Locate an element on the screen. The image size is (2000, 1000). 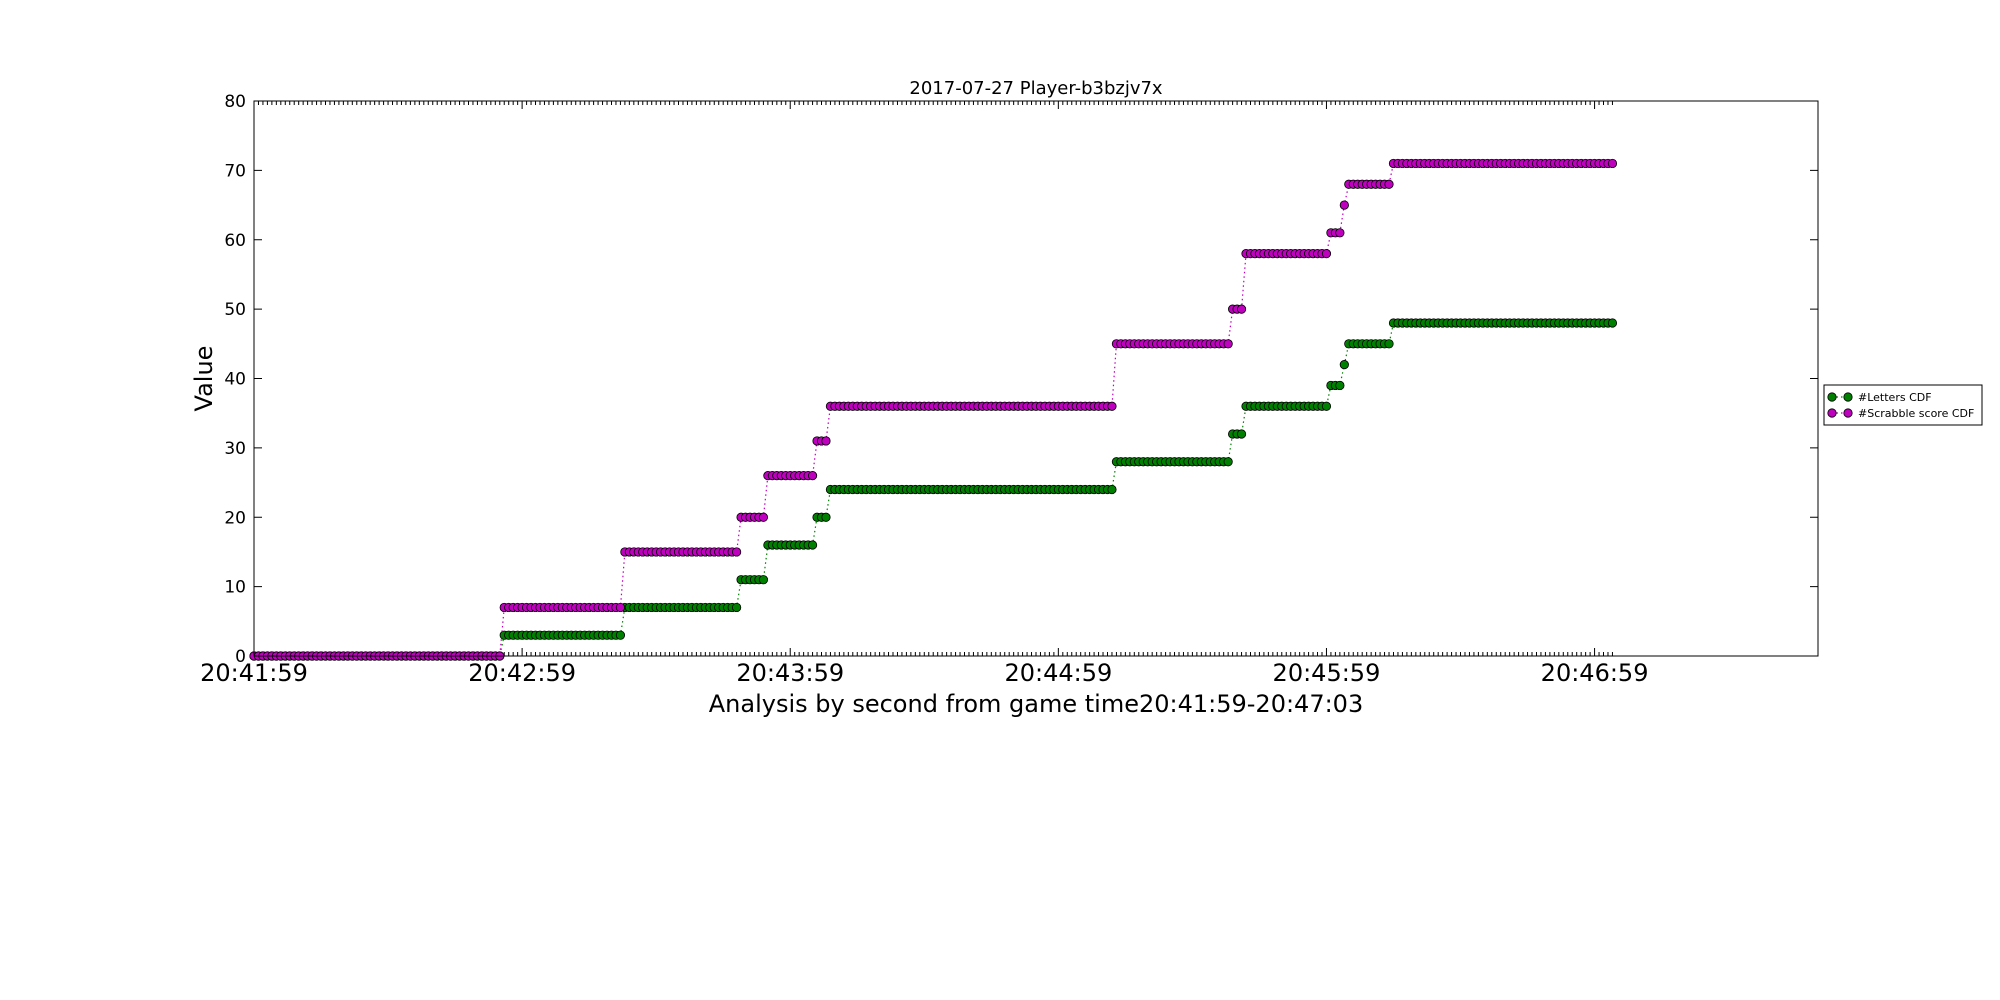
y-tick-label: 60 is located at coordinates (235, 241).